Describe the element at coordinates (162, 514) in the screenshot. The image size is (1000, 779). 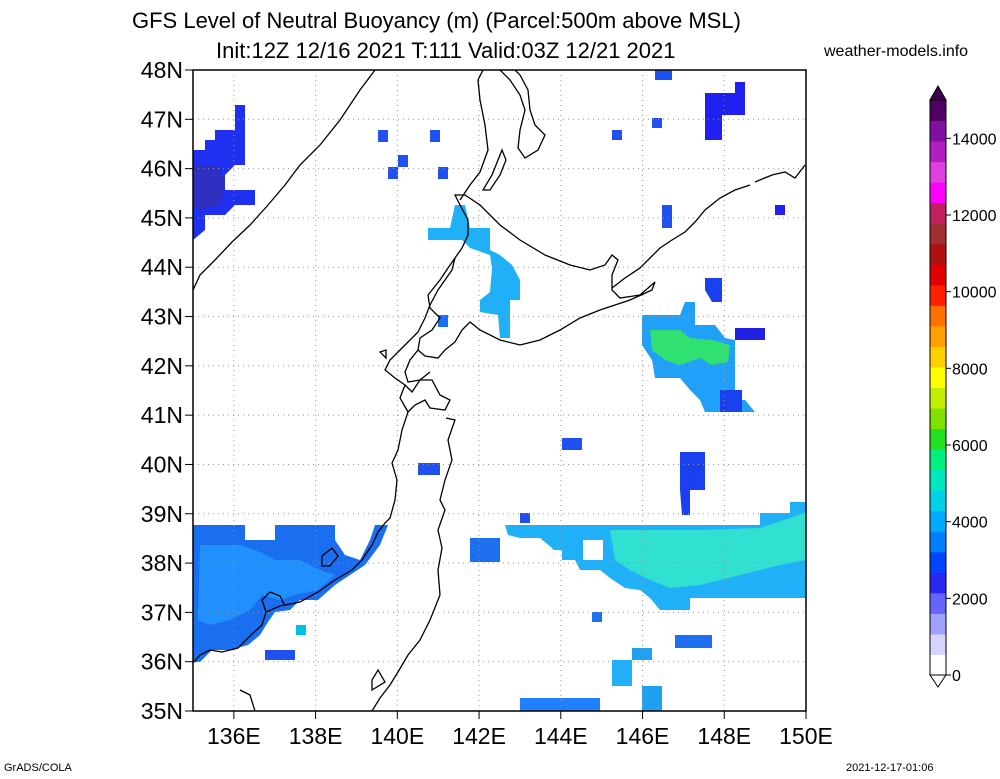
I see `lat-label: 39N` at that location.